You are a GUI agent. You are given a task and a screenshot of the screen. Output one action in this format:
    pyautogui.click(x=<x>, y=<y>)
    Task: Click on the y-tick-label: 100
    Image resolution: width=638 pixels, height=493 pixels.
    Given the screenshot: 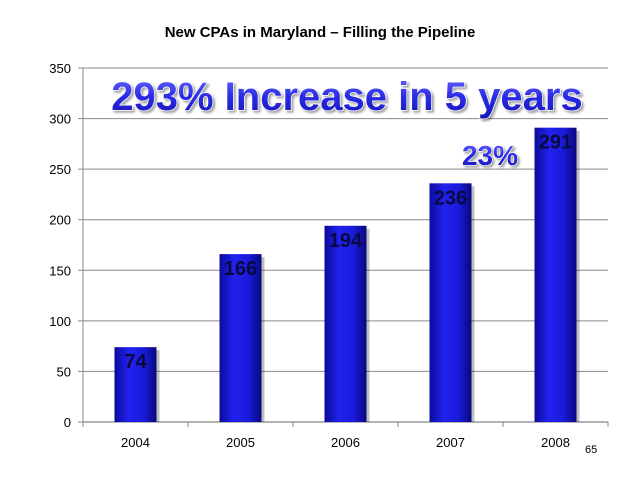 What is the action you would take?
    pyautogui.click(x=60, y=321)
    